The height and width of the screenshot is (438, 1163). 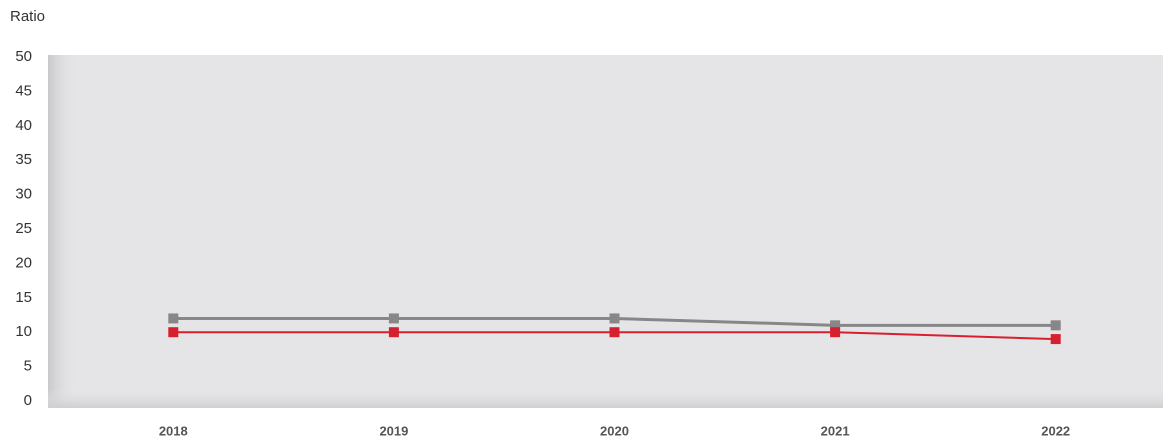 What do you see at coordinates (1055, 430) in the screenshot?
I see `x-tick-label: 2022` at bounding box center [1055, 430].